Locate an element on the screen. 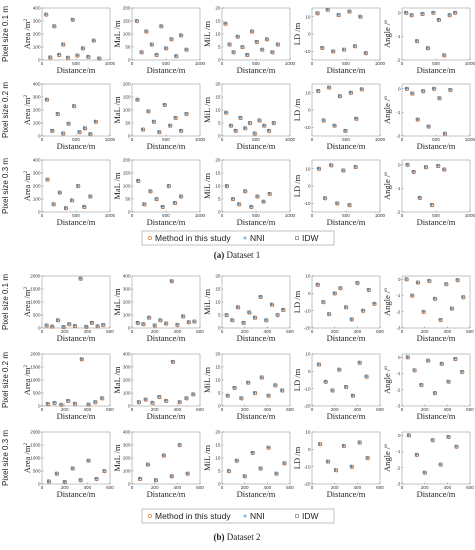  y-tick-label: -1 is located at coordinates (398, 112).